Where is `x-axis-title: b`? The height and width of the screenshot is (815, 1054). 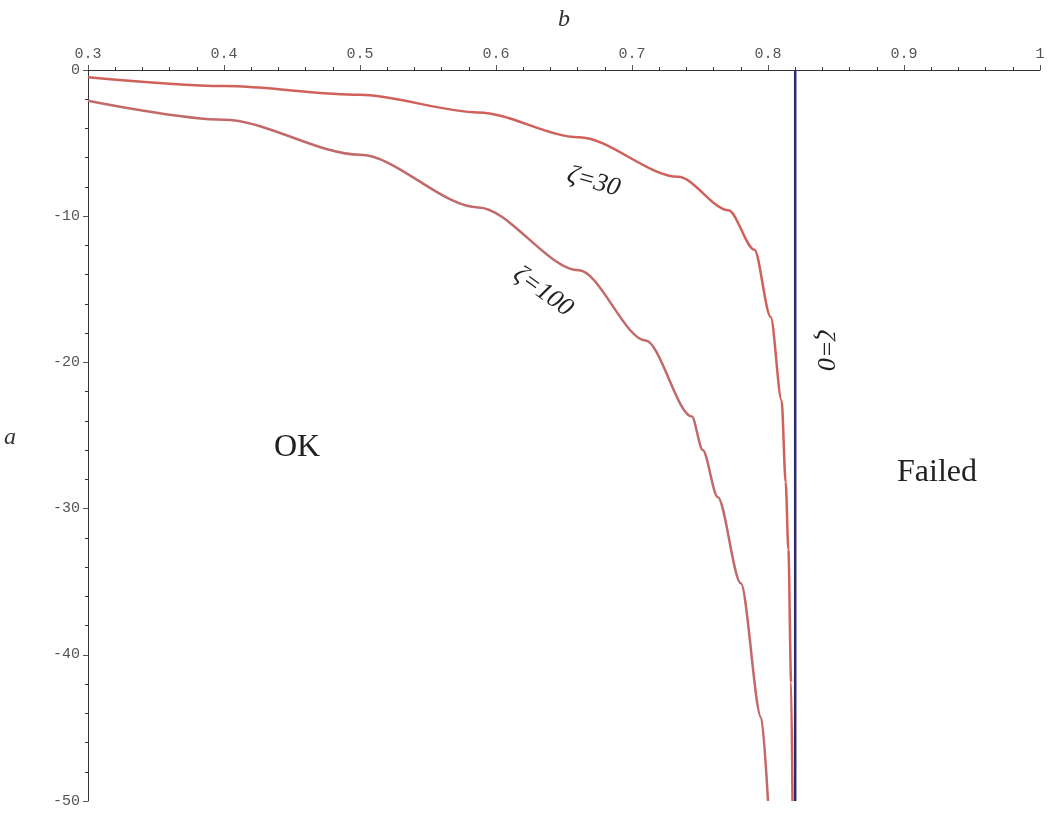 x-axis-title: b is located at coordinates (564, 18).